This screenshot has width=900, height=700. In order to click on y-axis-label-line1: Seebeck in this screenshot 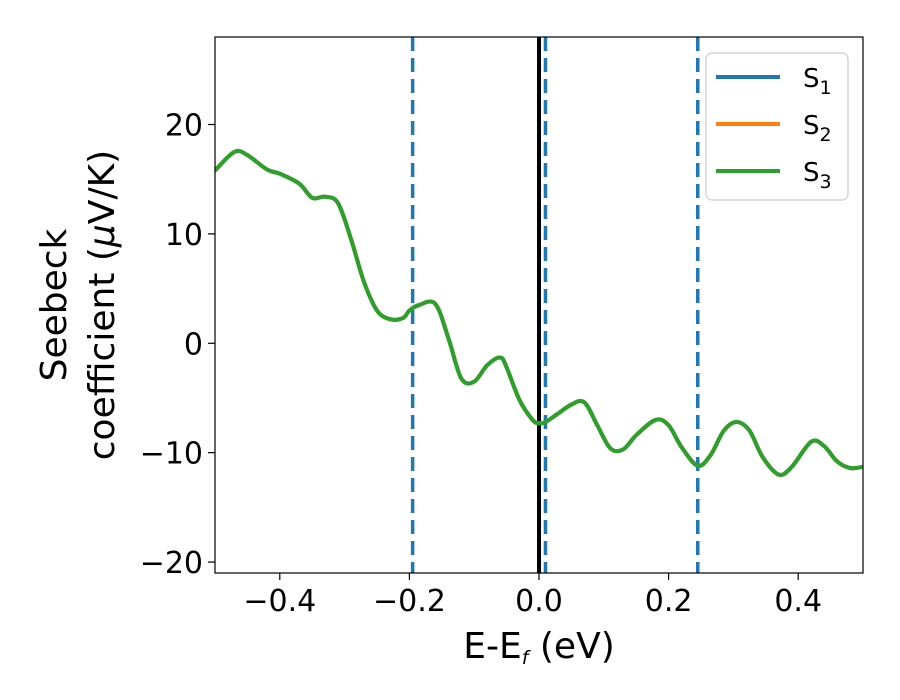, I will do `click(54, 304)`.